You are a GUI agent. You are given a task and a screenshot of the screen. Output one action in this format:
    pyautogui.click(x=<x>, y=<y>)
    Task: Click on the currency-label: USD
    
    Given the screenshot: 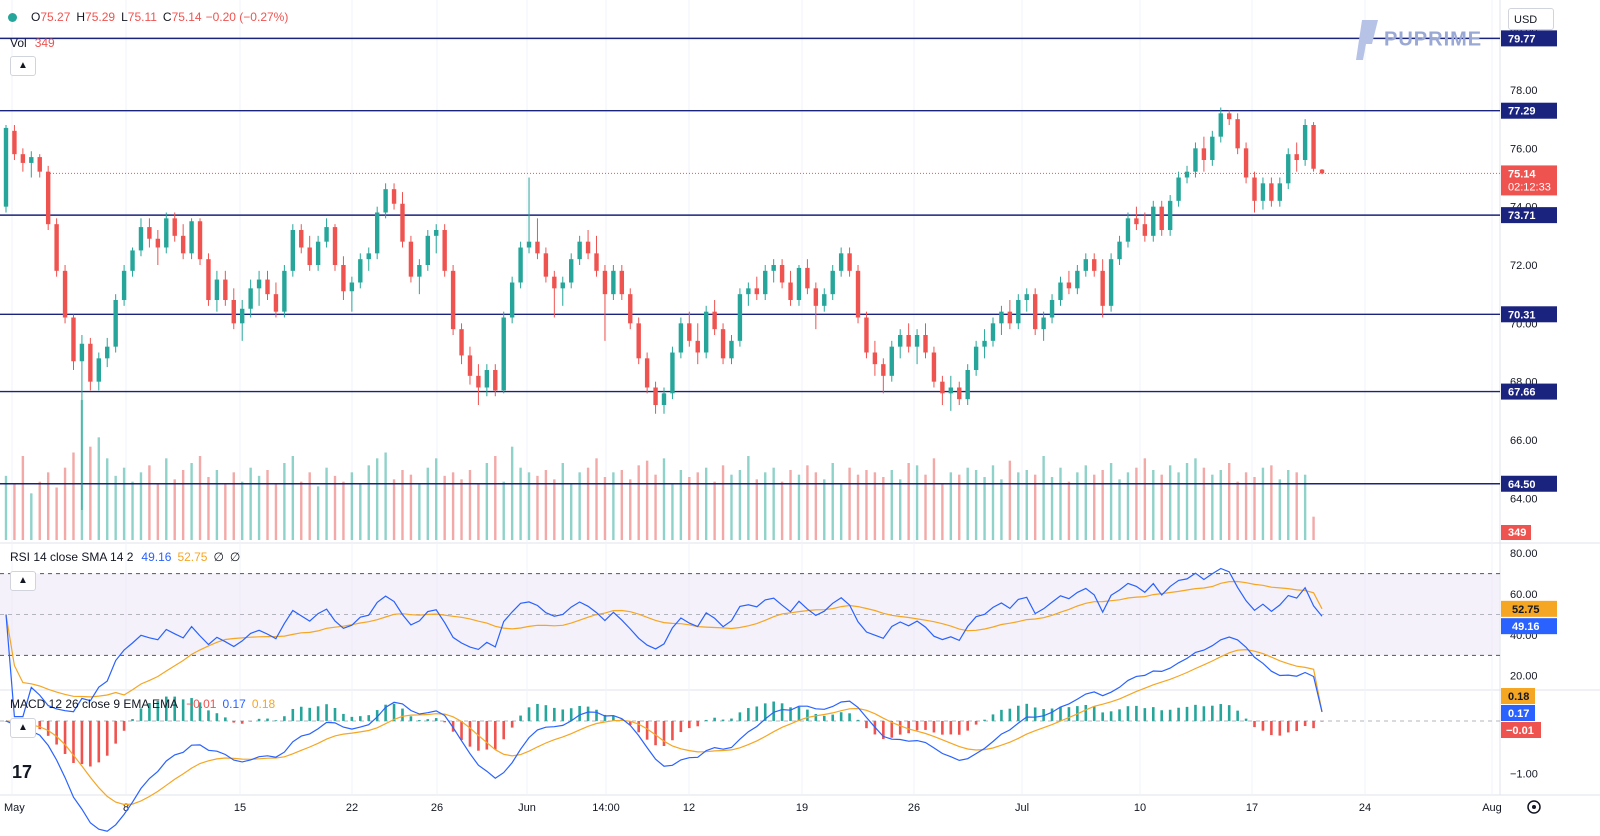 What is the action you would take?
    pyautogui.click(x=1526, y=20)
    